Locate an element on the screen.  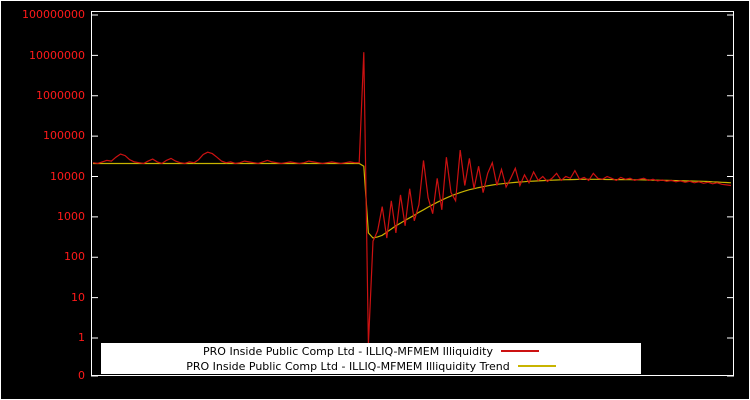
red-line-sample is located at coordinates (519, 351).